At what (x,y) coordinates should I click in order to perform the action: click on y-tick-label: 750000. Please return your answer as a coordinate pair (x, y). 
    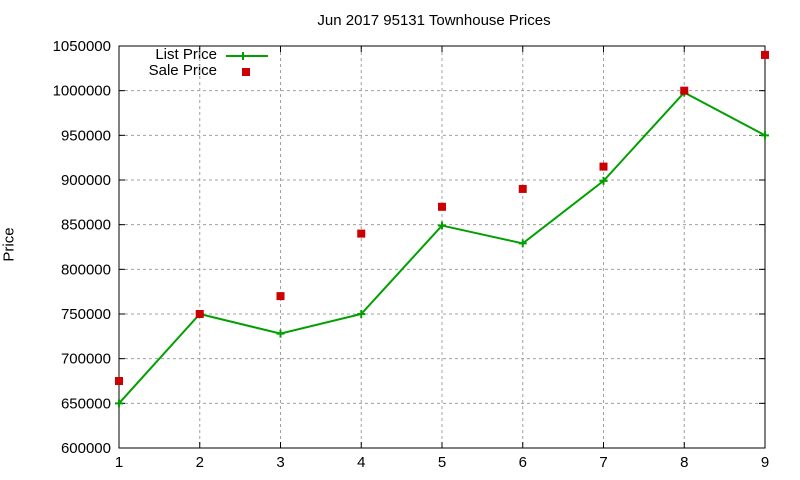
    Looking at the image, I should click on (86, 314).